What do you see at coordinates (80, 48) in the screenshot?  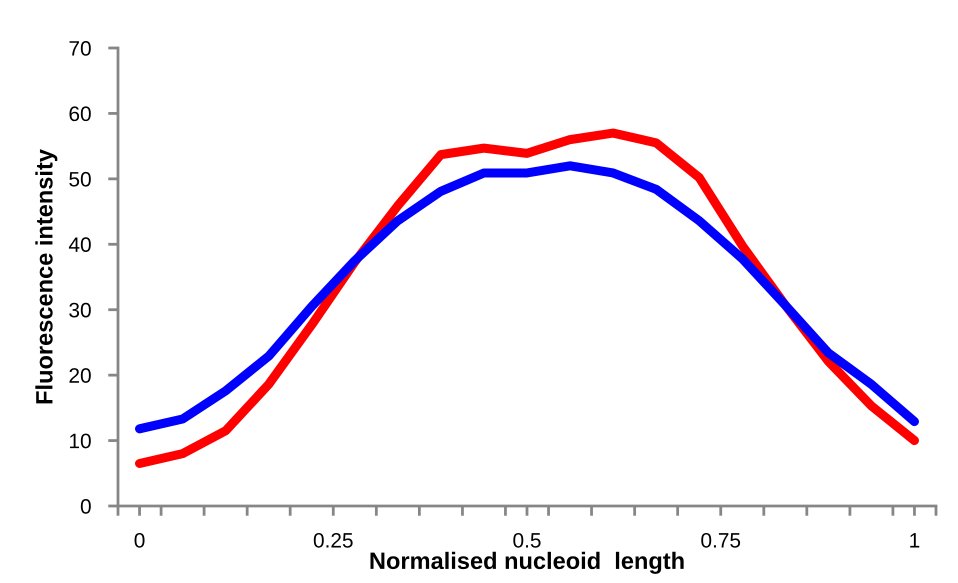 I see `y-tick-label: 70` at bounding box center [80, 48].